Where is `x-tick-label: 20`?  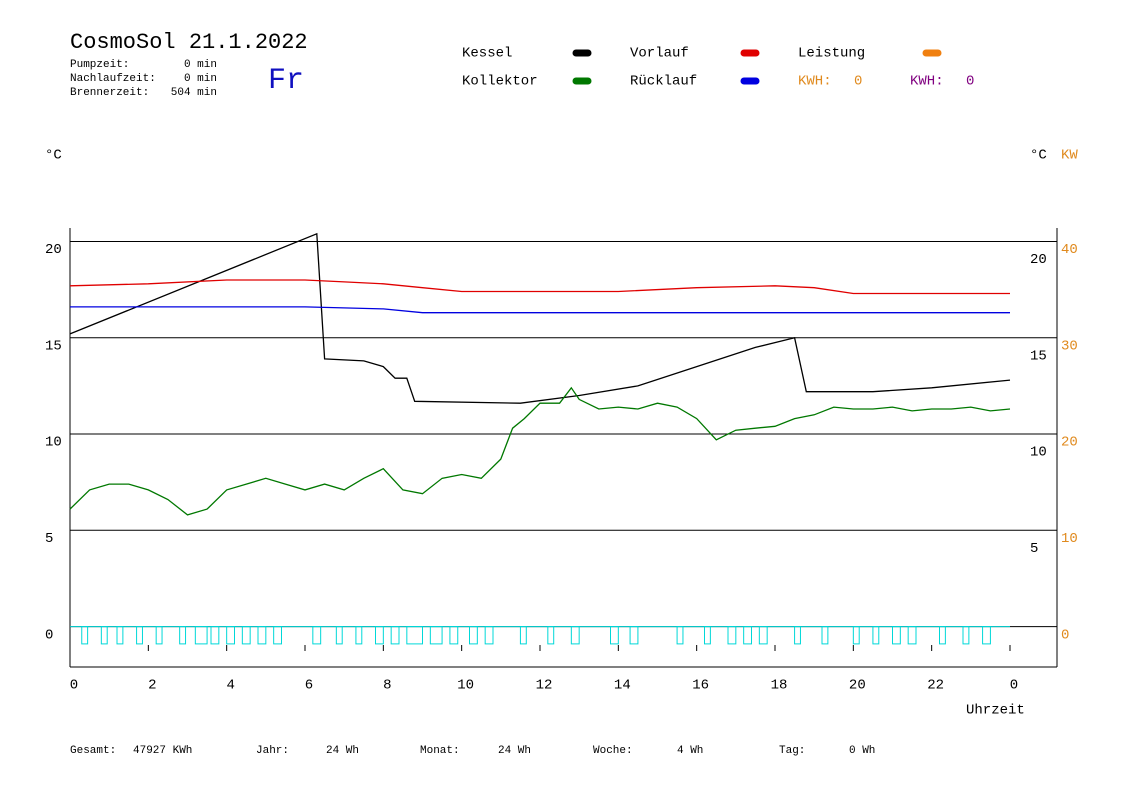
x-tick-label: 20 is located at coordinates (857, 686).